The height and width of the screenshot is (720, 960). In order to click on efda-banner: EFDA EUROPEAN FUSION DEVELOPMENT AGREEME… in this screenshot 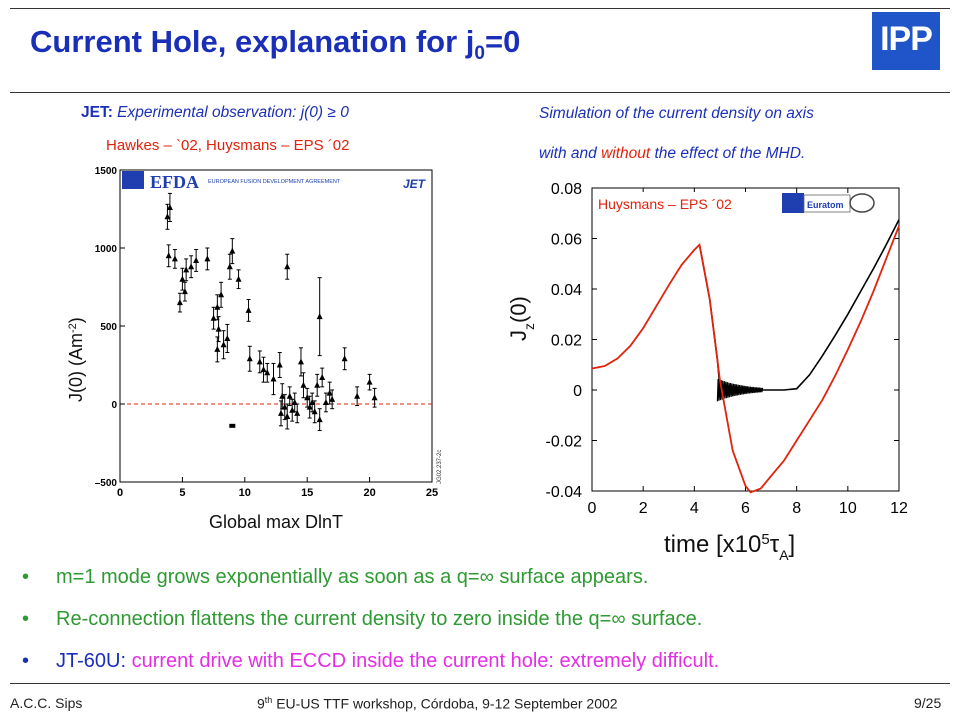, I will do `click(274, 181)`.